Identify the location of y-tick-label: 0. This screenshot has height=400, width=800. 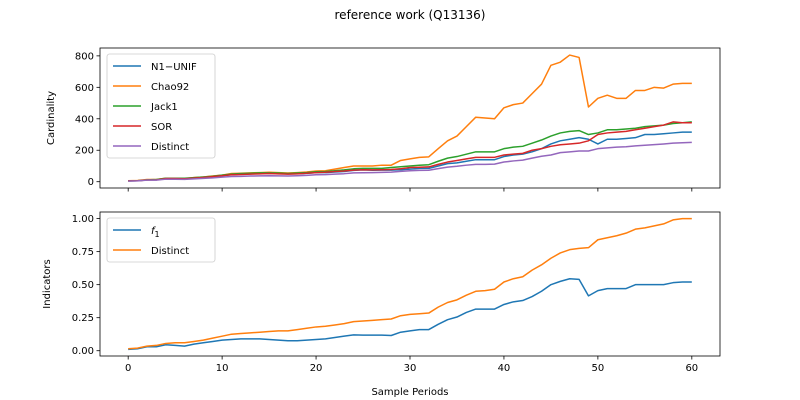
(91, 182).